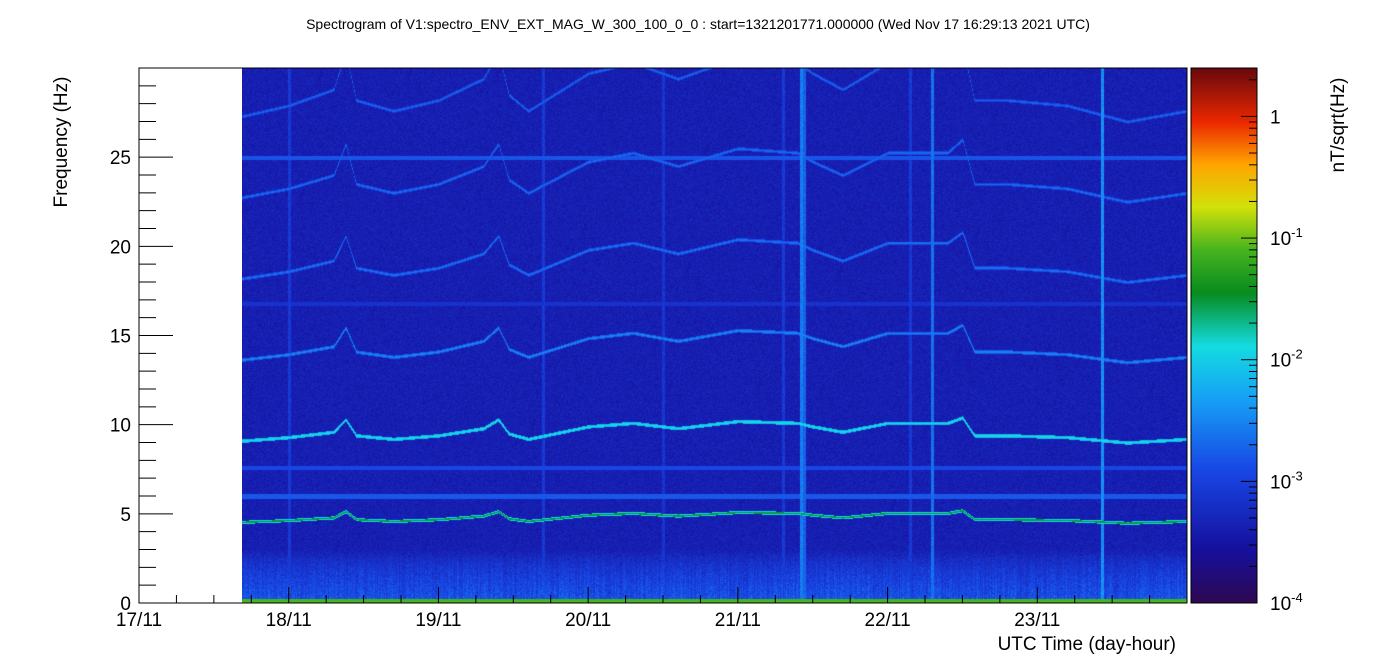 The height and width of the screenshot is (672, 1396). Describe the element at coordinates (1275, 117) in the screenshot. I see `colorbar-tick-label: 1` at that location.